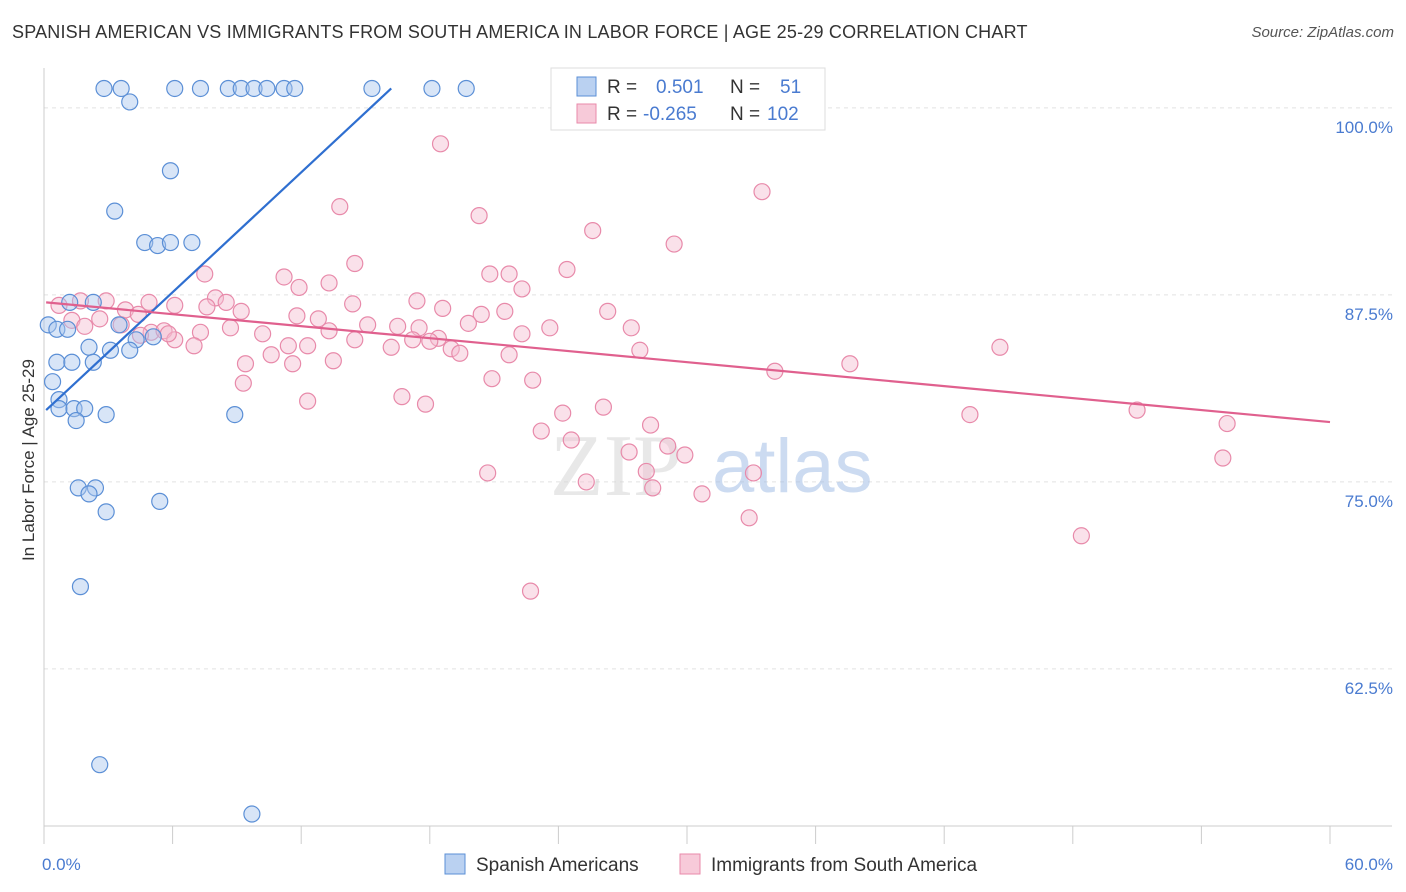  I want to click on bottom-legend-label-pink: Immigrants from South America, so click(844, 865).